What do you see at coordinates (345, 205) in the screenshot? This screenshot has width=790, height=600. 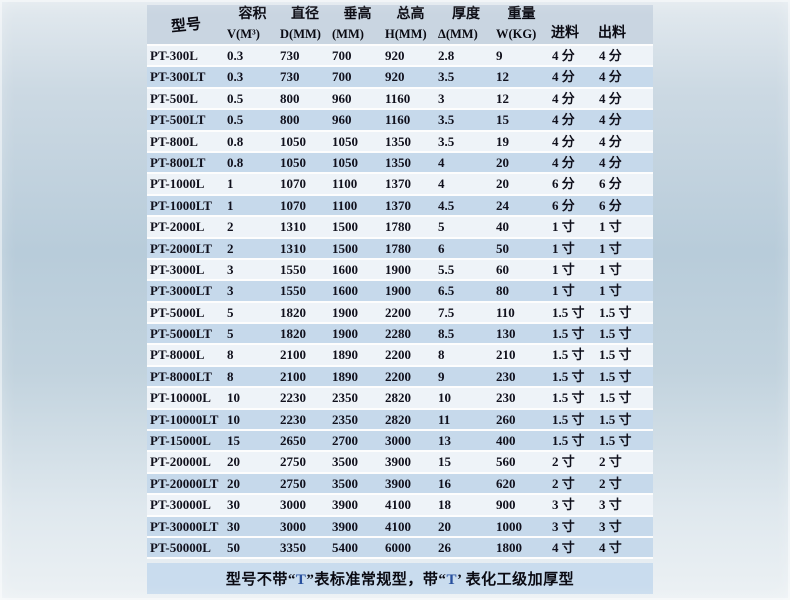 I see `cell-vh: 1100` at bounding box center [345, 205].